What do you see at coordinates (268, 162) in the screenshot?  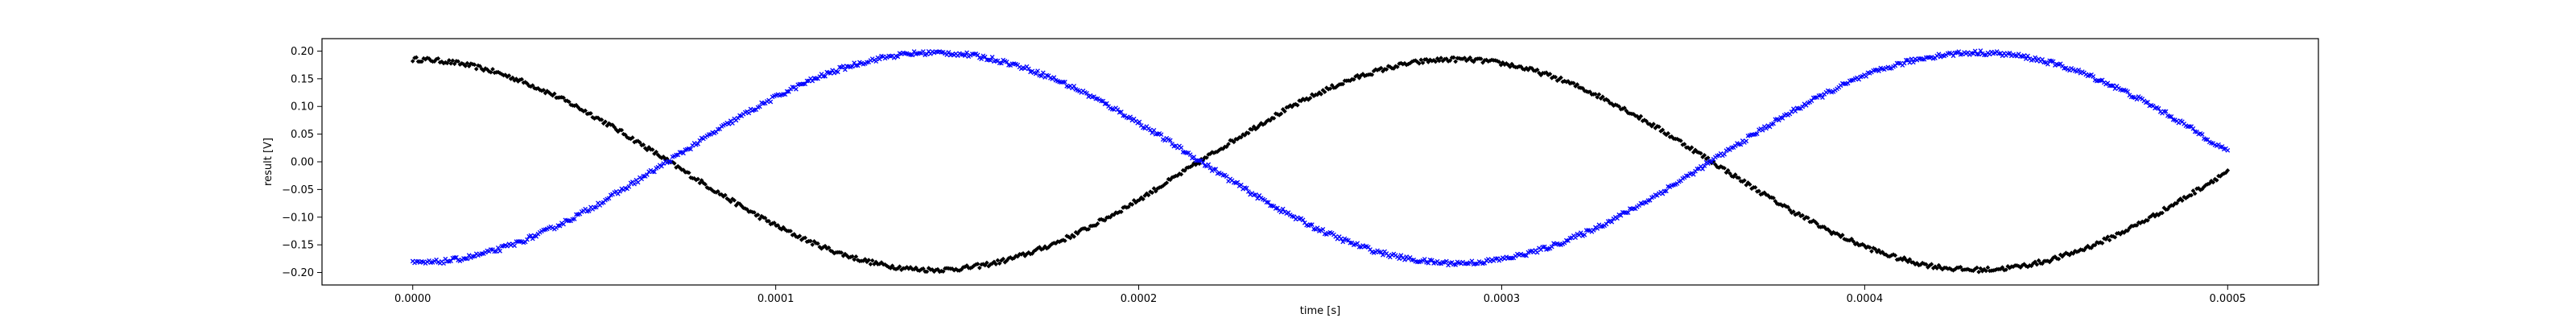 I see `y-axis-label: result [V]` at bounding box center [268, 162].